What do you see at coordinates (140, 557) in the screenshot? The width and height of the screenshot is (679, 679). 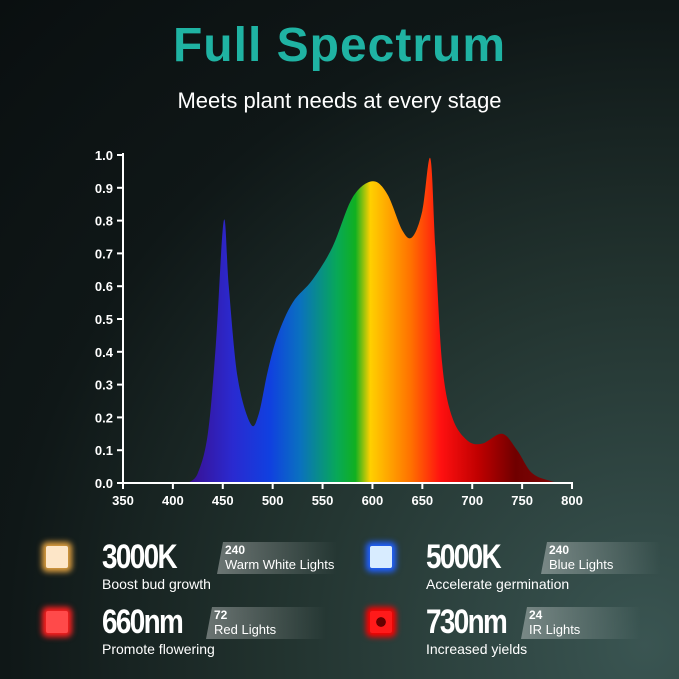 I see `feature-value: 3000K` at bounding box center [140, 557].